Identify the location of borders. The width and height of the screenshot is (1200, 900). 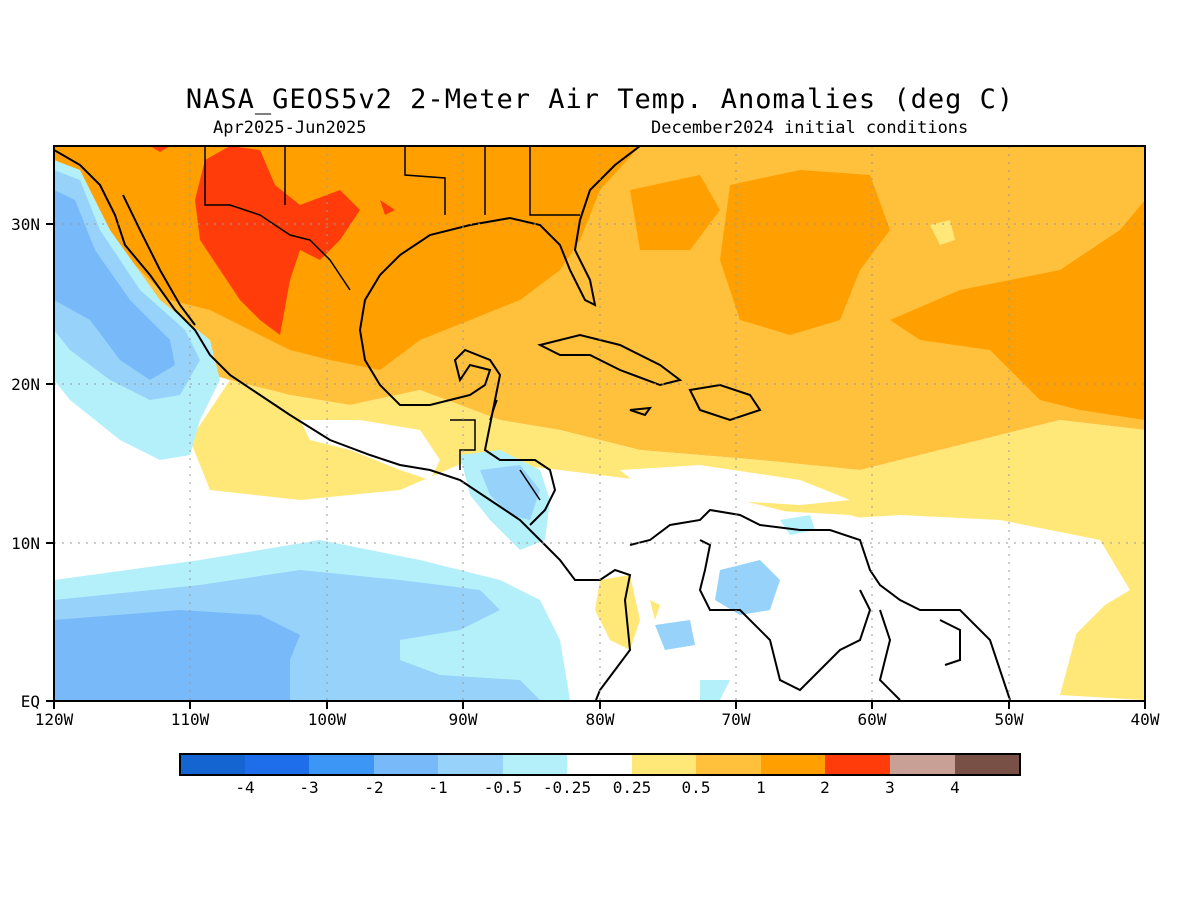
(392, 323).